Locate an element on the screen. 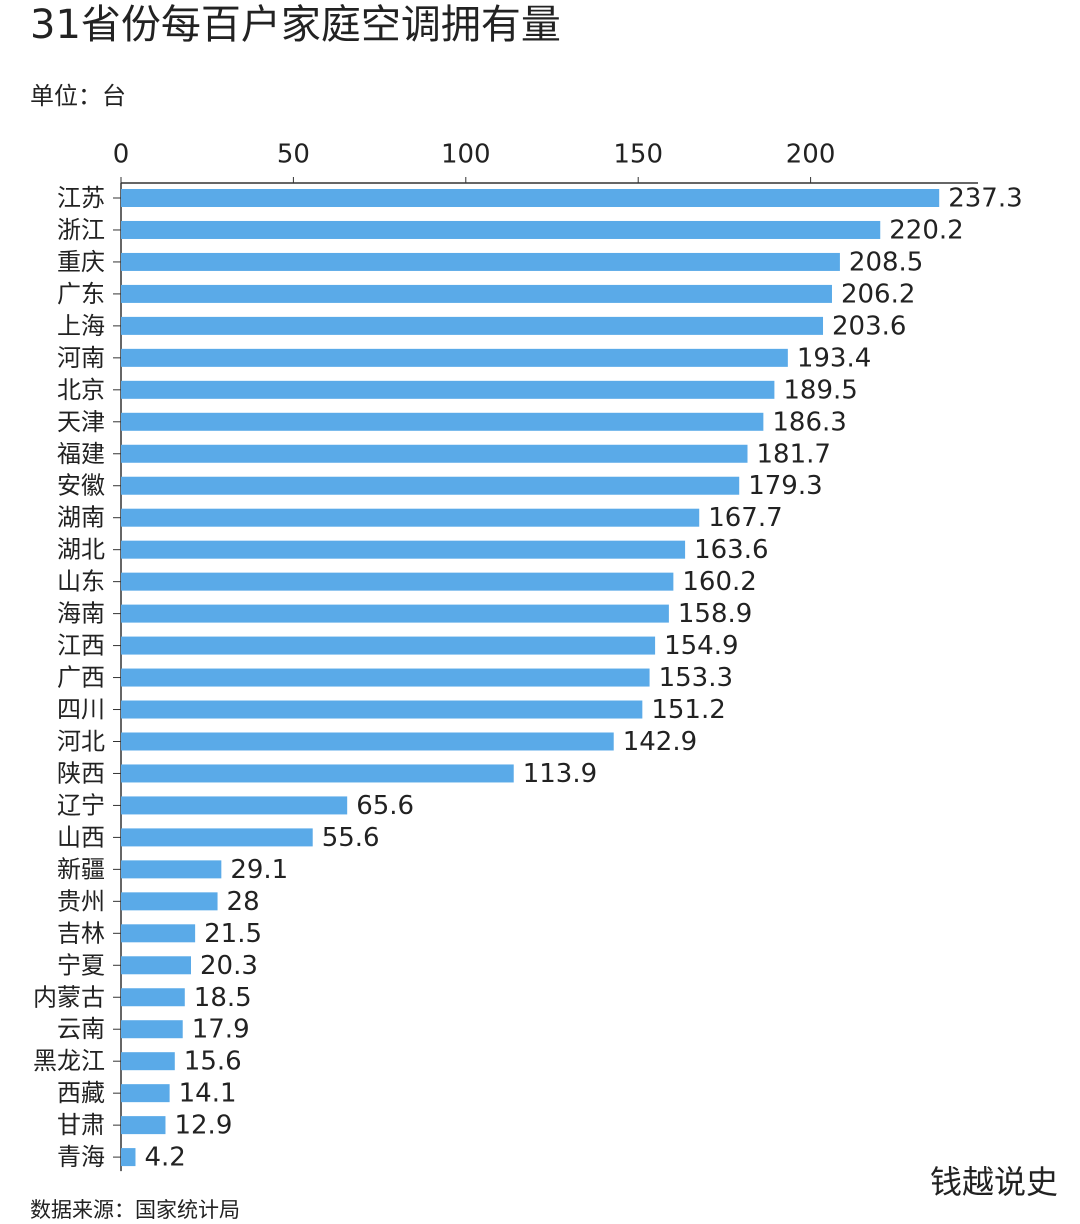  value-label: 153.3 is located at coordinates (696, 678).